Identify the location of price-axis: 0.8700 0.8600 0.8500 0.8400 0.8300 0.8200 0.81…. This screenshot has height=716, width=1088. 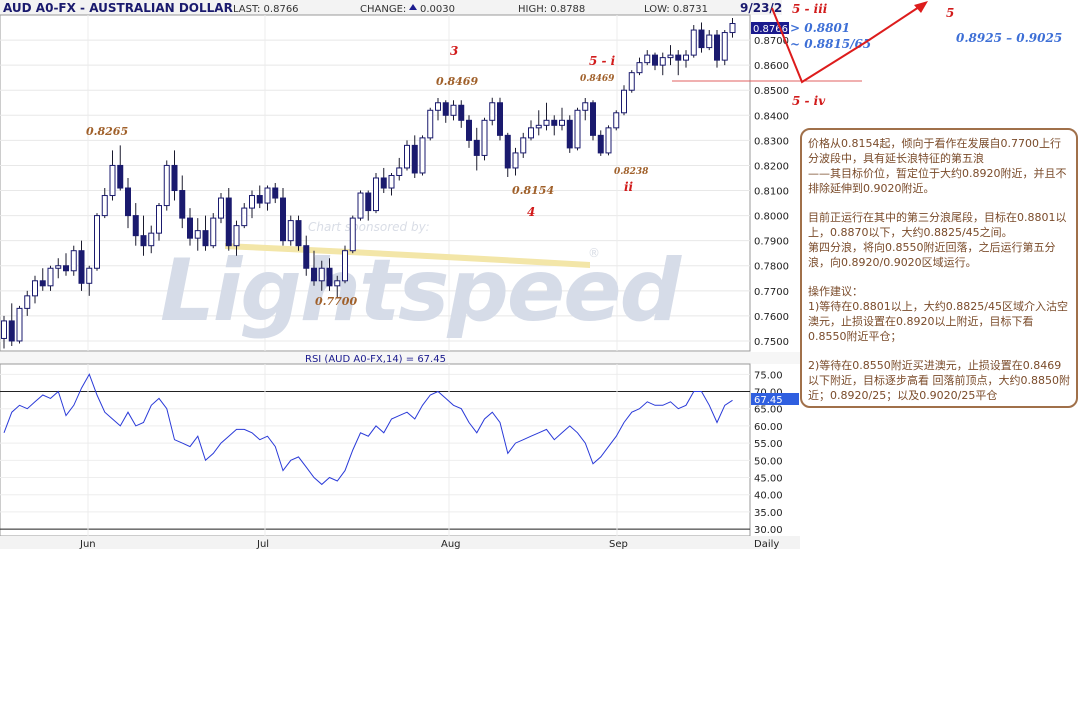
(771, 192).